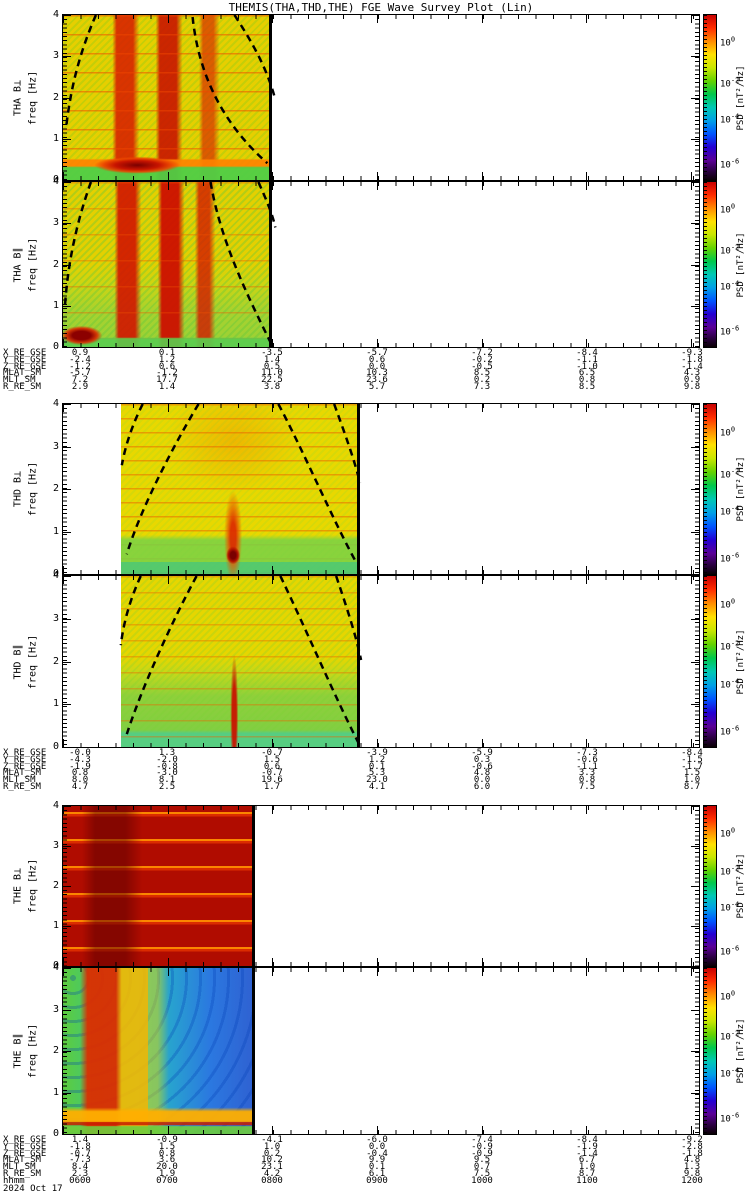 The width and height of the screenshot is (750, 1200). Describe the element at coordinates (692, 780) in the screenshot. I see `eph-value: 1.0` at that location.